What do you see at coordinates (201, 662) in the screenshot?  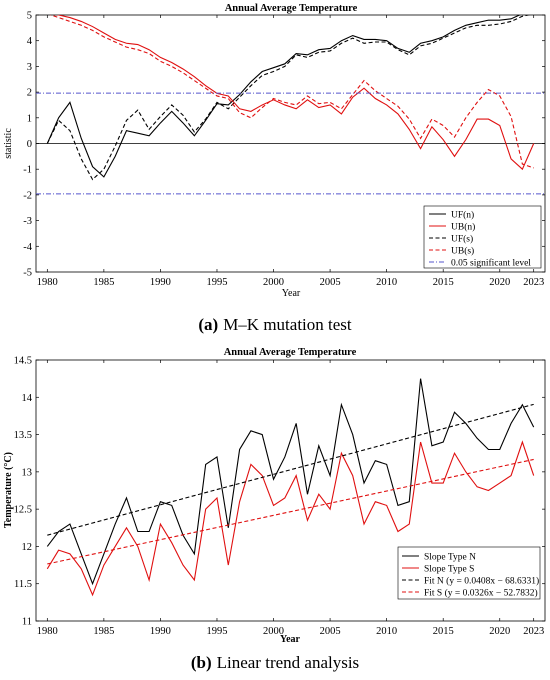 I see `panel-b-caption-letter: (b)` at bounding box center [201, 662].